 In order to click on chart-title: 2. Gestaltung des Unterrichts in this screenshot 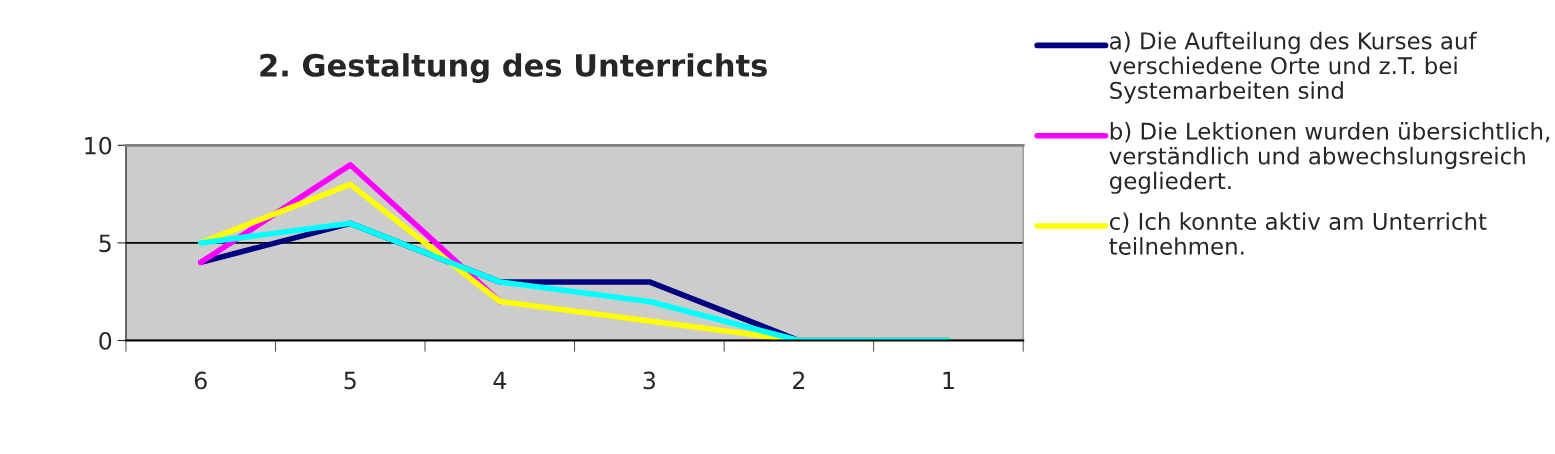, I will do `click(513, 68)`.